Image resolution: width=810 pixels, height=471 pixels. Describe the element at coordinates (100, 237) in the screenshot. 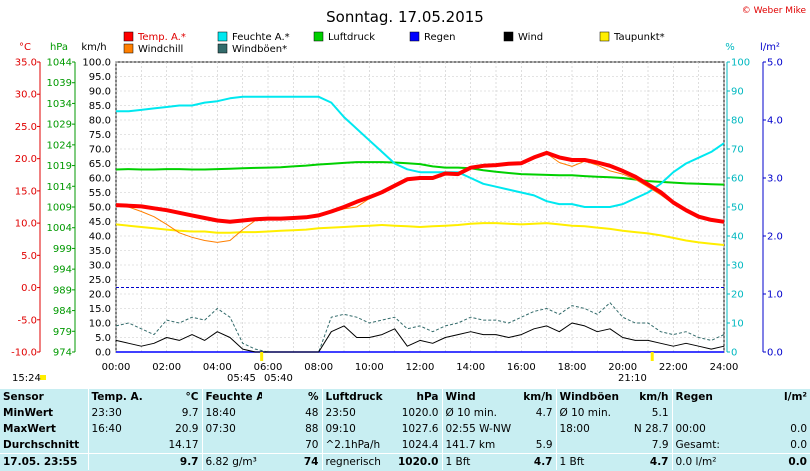

I see `wind-axis-tick: 40.0` at that location.